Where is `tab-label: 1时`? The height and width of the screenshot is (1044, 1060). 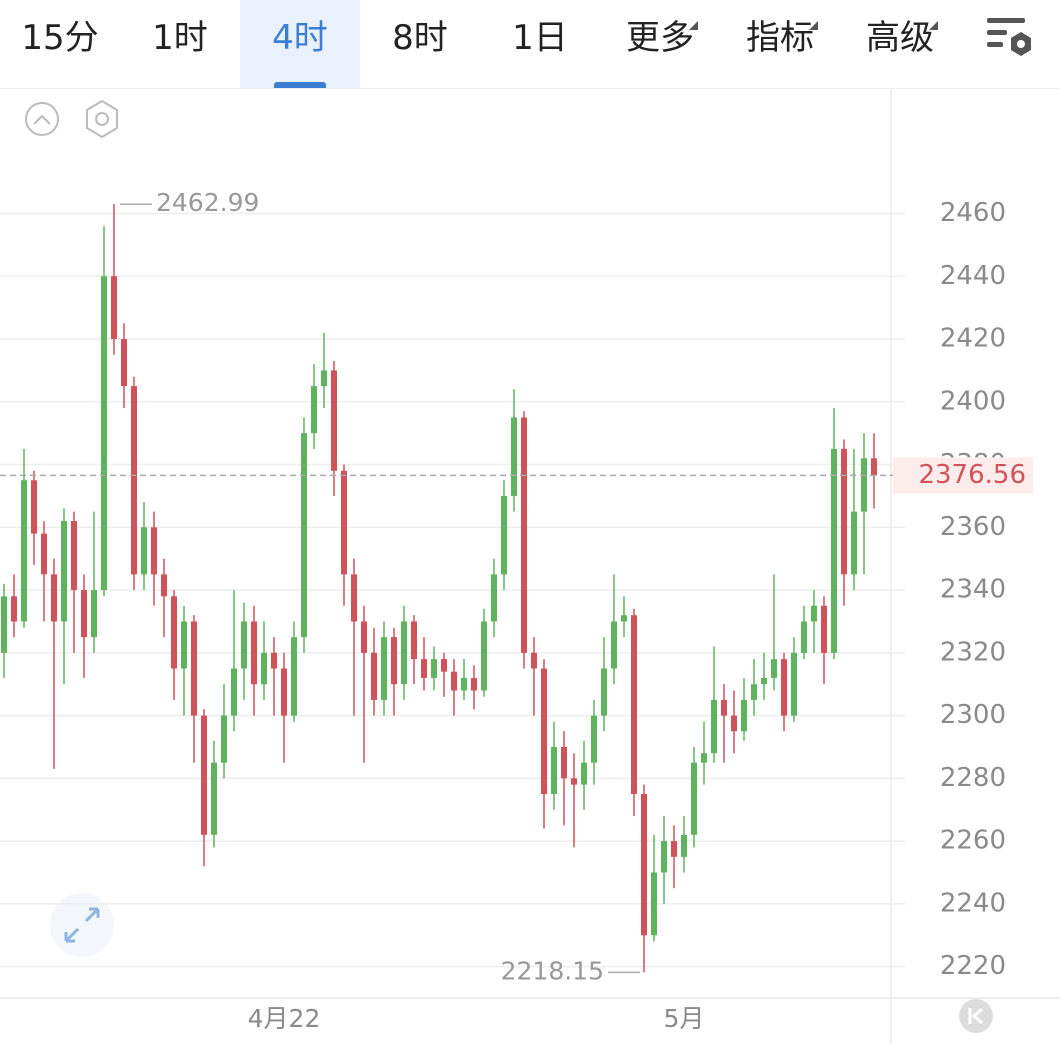 tab-label: 1时 is located at coordinates (180, 38).